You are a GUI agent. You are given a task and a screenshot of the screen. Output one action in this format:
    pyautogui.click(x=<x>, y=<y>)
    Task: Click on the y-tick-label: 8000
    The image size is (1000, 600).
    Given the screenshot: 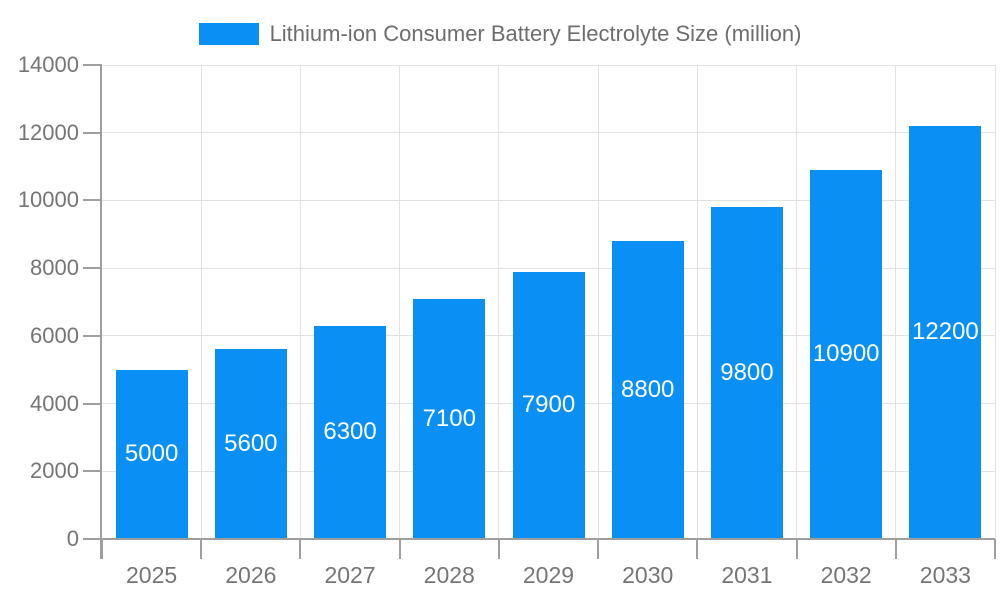 What is the action you would take?
    pyautogui.click(x=54, y=268)
    